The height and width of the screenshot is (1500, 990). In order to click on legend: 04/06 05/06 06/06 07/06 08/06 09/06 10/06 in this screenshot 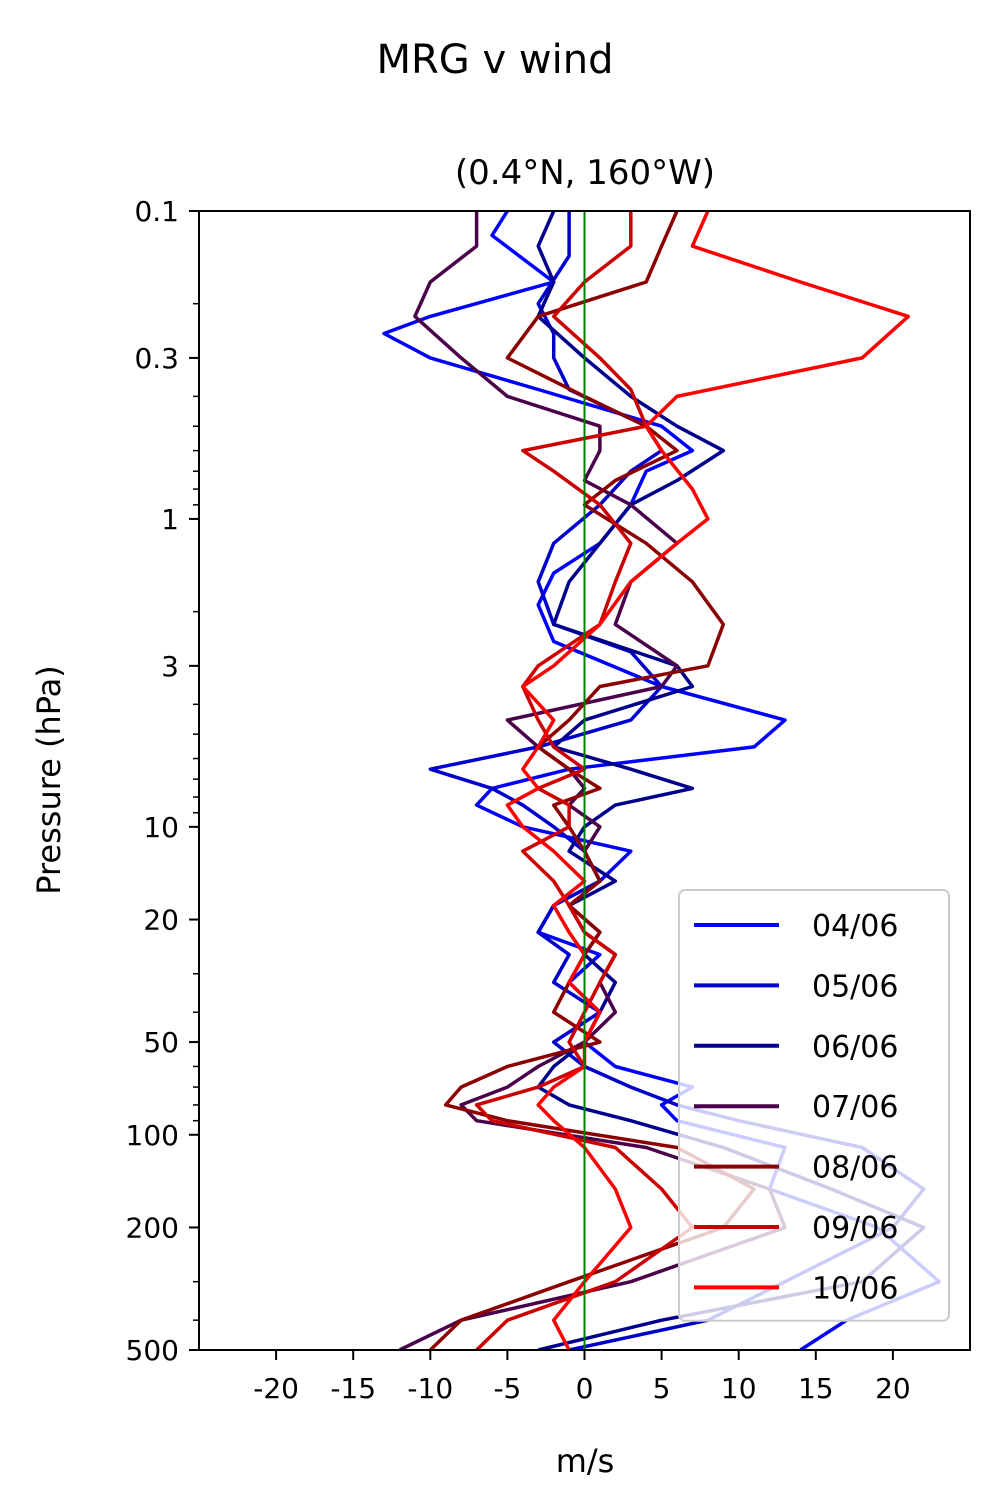, I will do `click(814, 1105)`.